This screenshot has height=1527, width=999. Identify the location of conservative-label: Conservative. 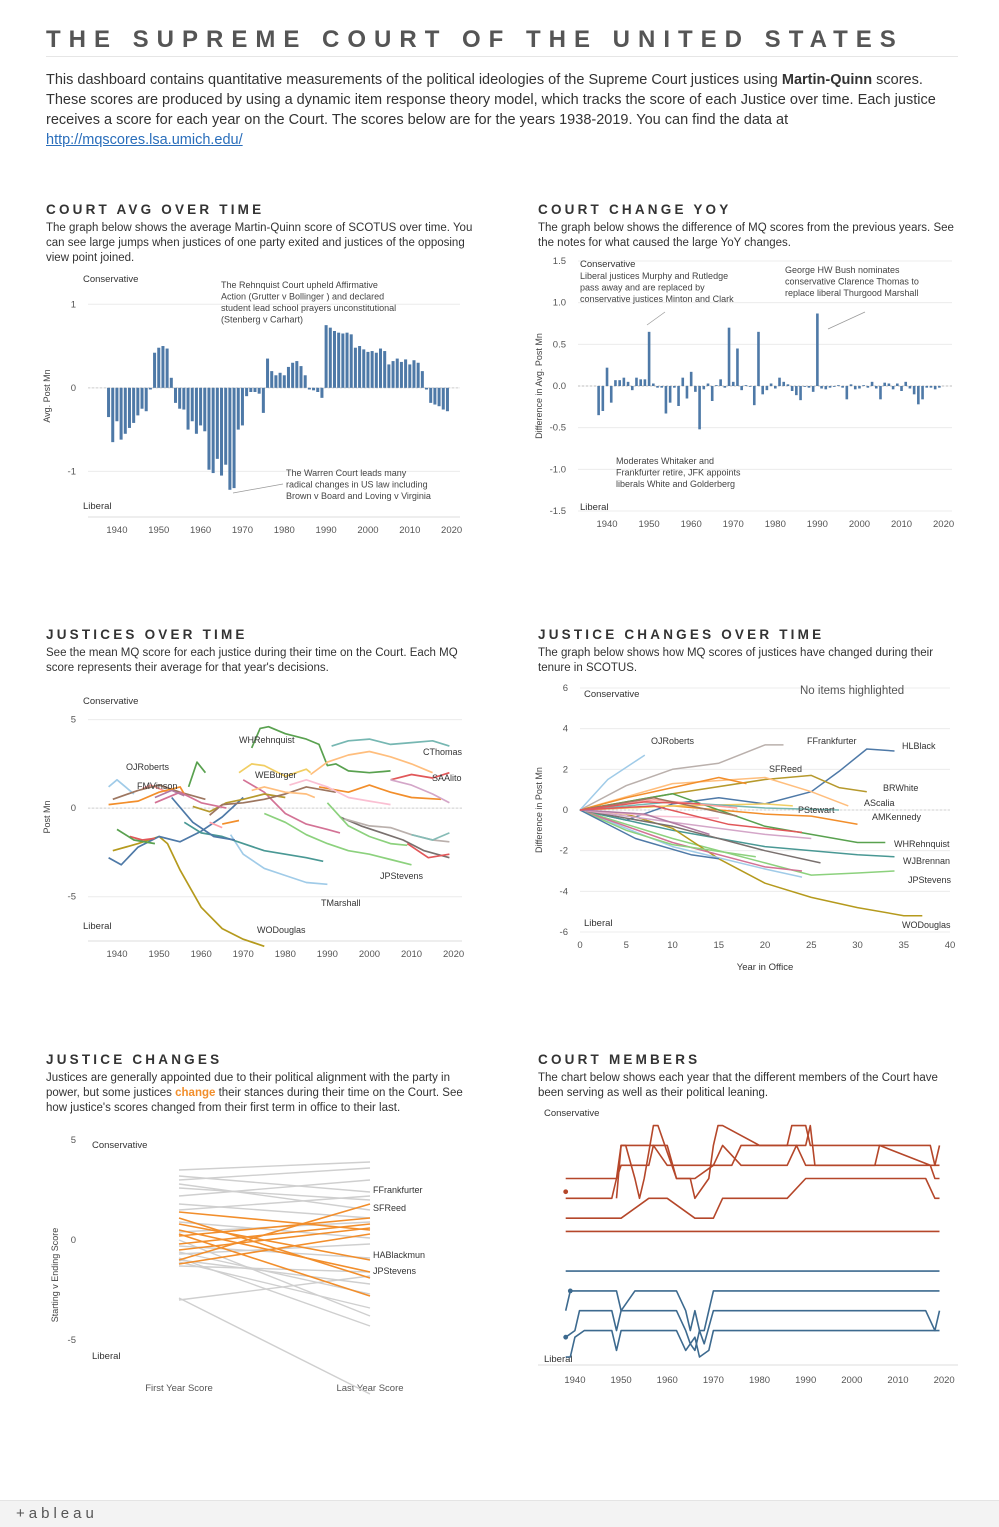
(110, 279).